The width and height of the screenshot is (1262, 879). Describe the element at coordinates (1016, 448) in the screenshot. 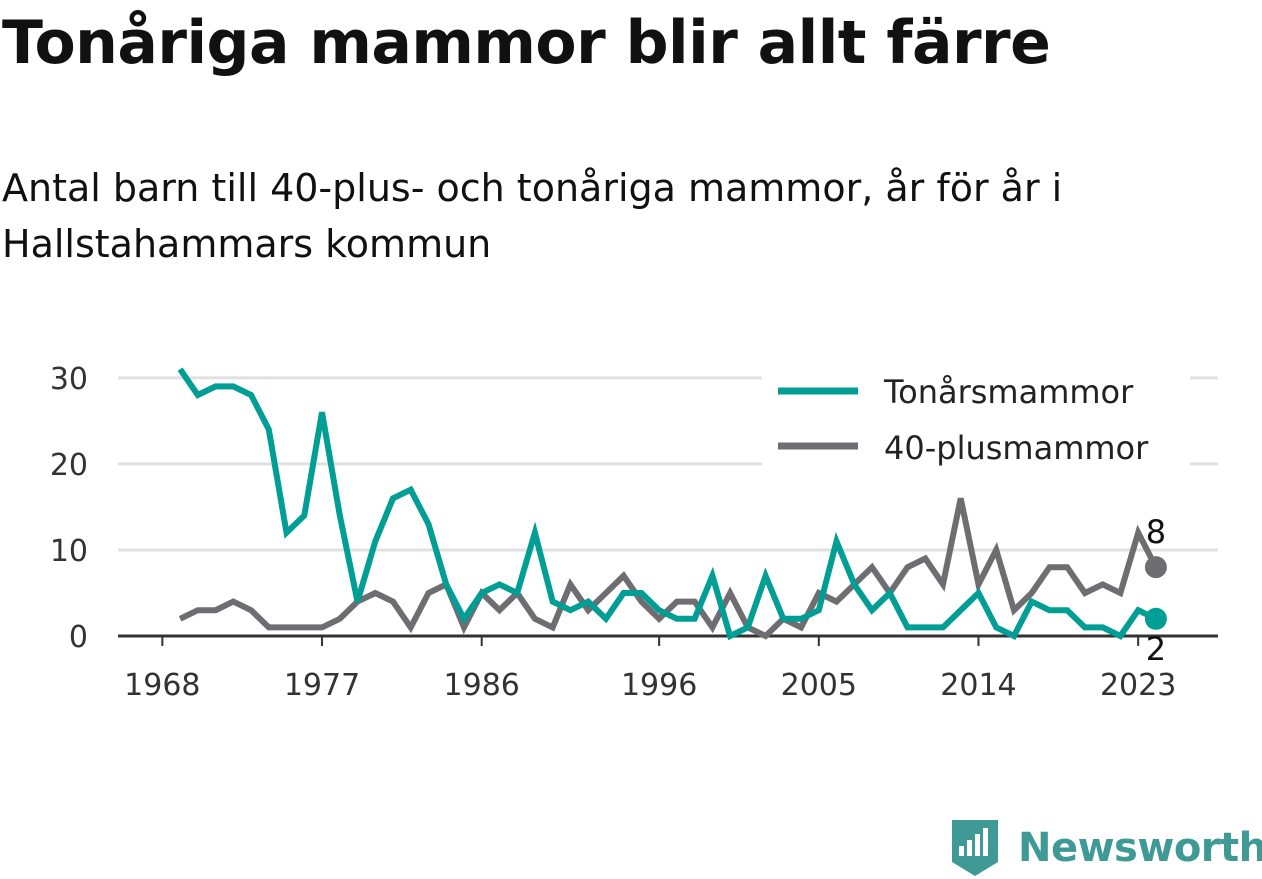

I see `legend-label-40-plusmammor: 40-plusmammor` at that location.